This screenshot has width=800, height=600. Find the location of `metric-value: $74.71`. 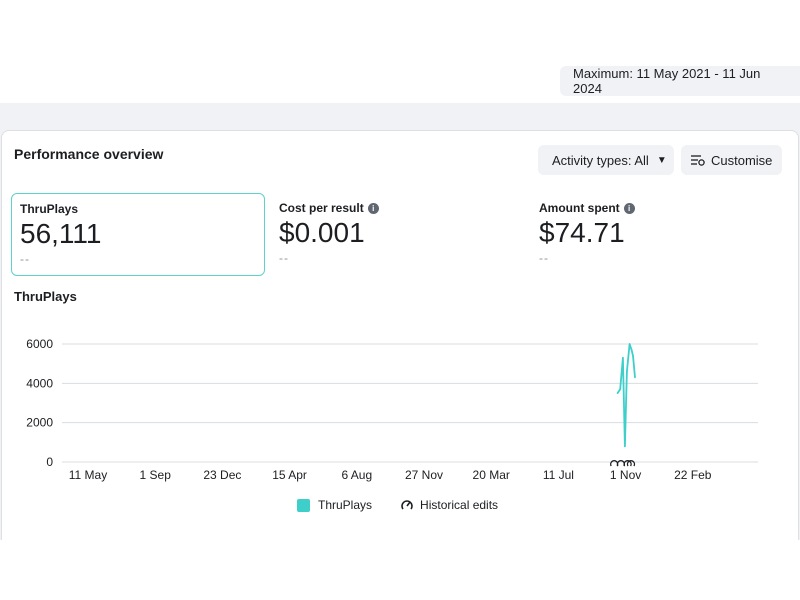

metric-value: $74.71 is located at coordinates (582, 232).